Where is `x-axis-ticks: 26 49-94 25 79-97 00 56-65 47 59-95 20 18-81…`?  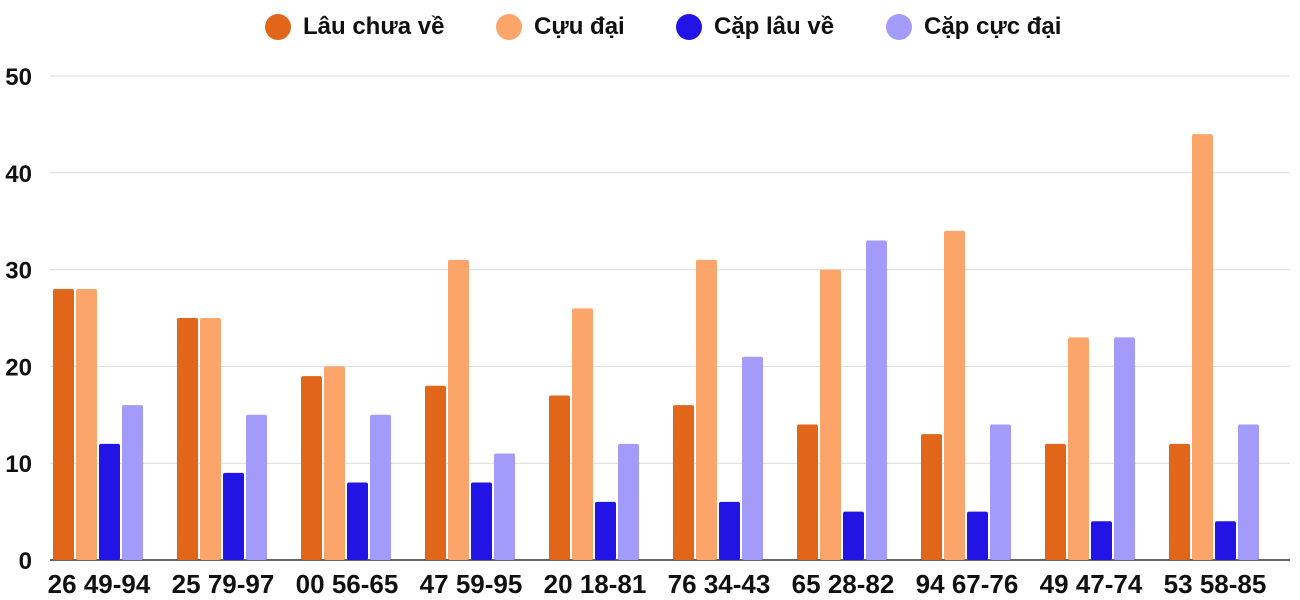
x-axis-ticks: 26 49-94 25 79-97 00 56-65 47 59-95 20 18-81… is located at coordinates (657, 584).